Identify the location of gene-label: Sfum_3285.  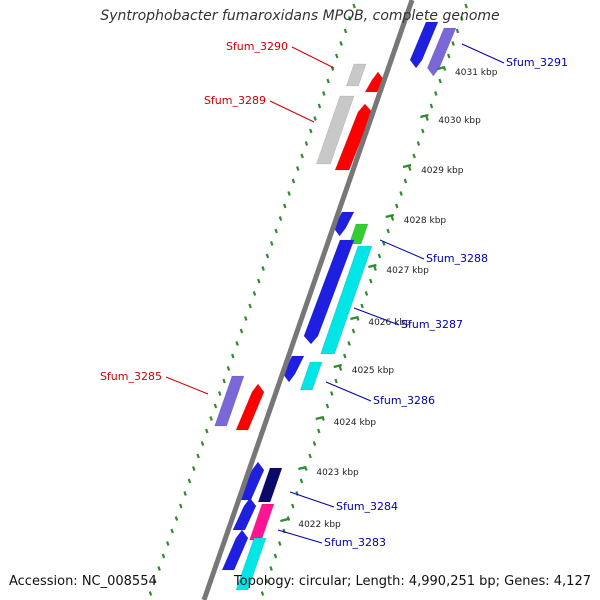
(131, 376).